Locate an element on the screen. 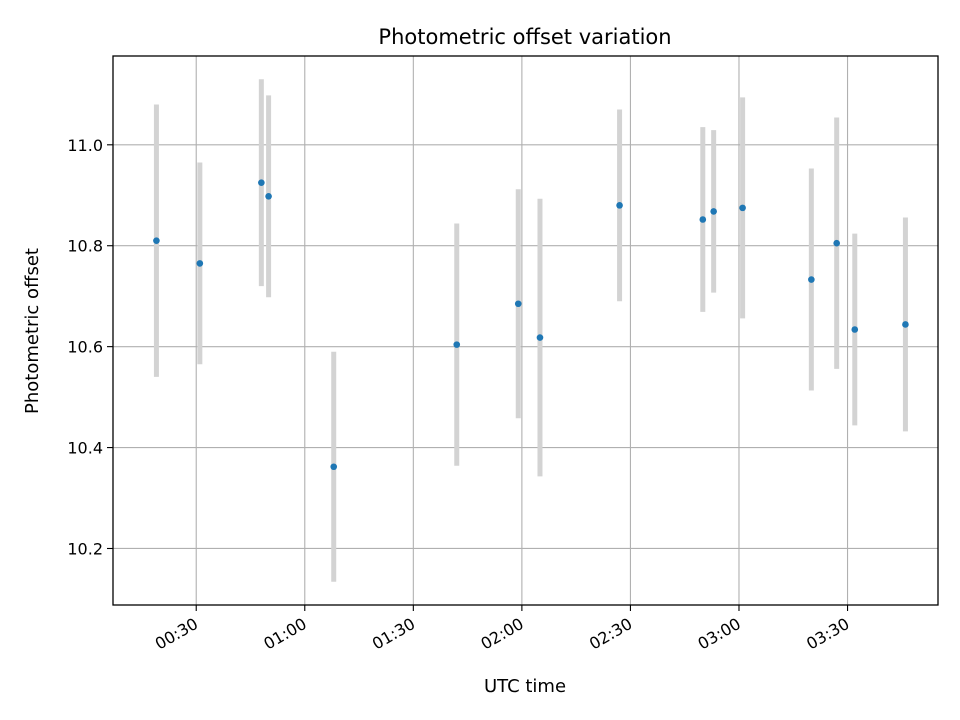  chart-title: Photometric offset variation is located at coordinates (524, 37).